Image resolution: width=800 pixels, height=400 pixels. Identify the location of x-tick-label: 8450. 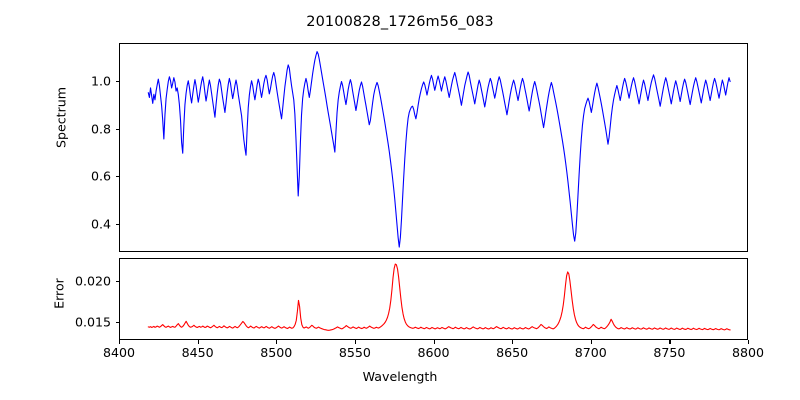
(197, 352).